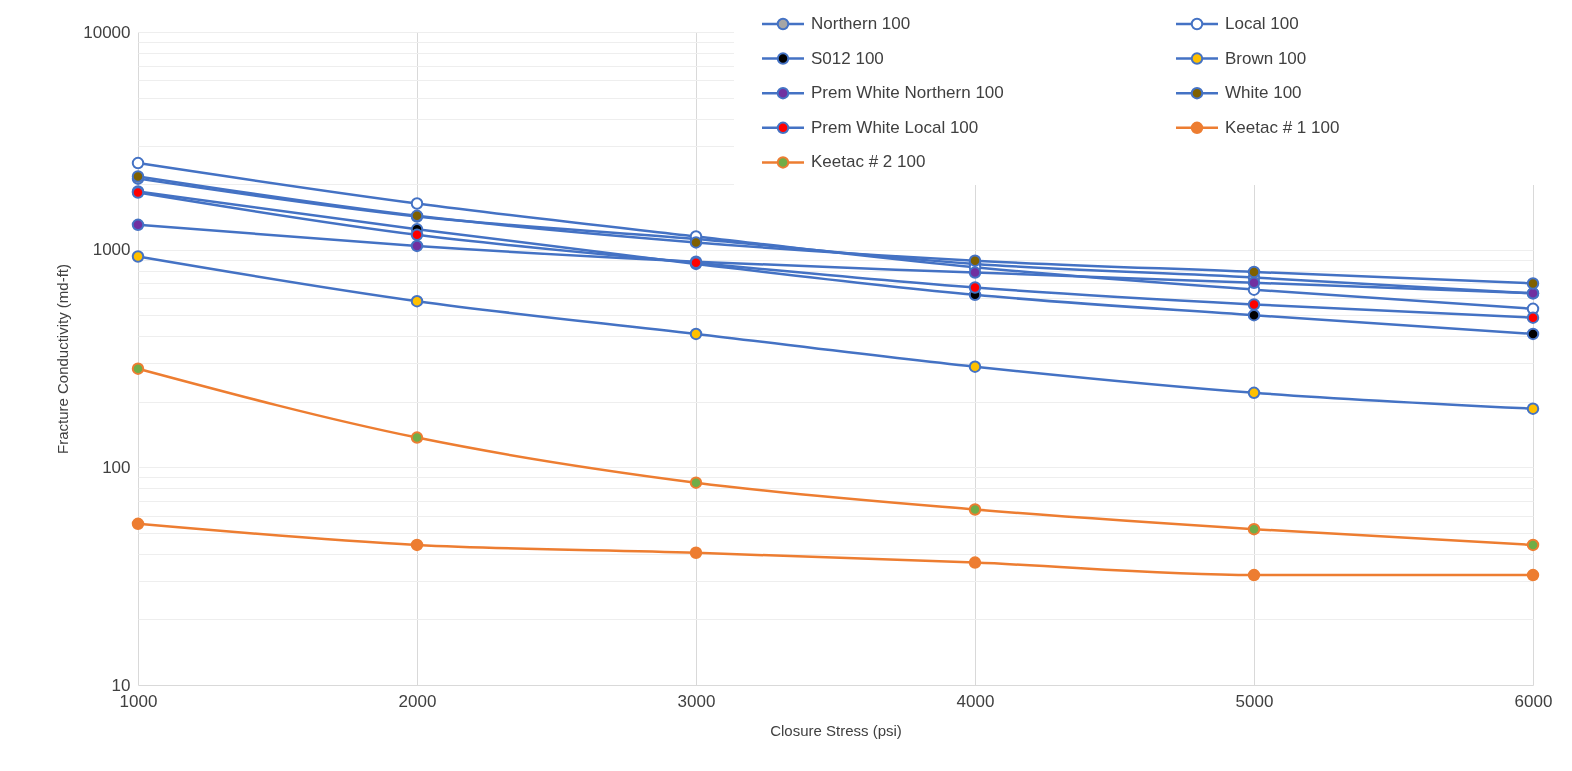 The image size is (1572, 771). I want to click on x-tick-label: 4000, so click(975, 701).